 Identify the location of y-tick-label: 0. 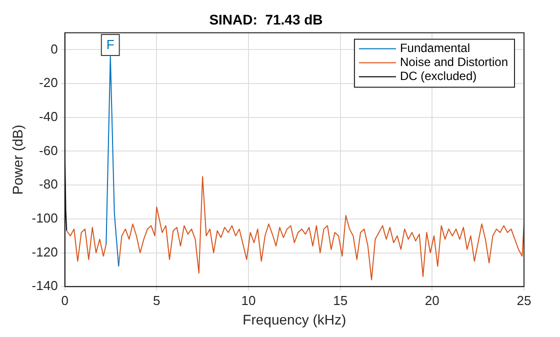
(54, 48).